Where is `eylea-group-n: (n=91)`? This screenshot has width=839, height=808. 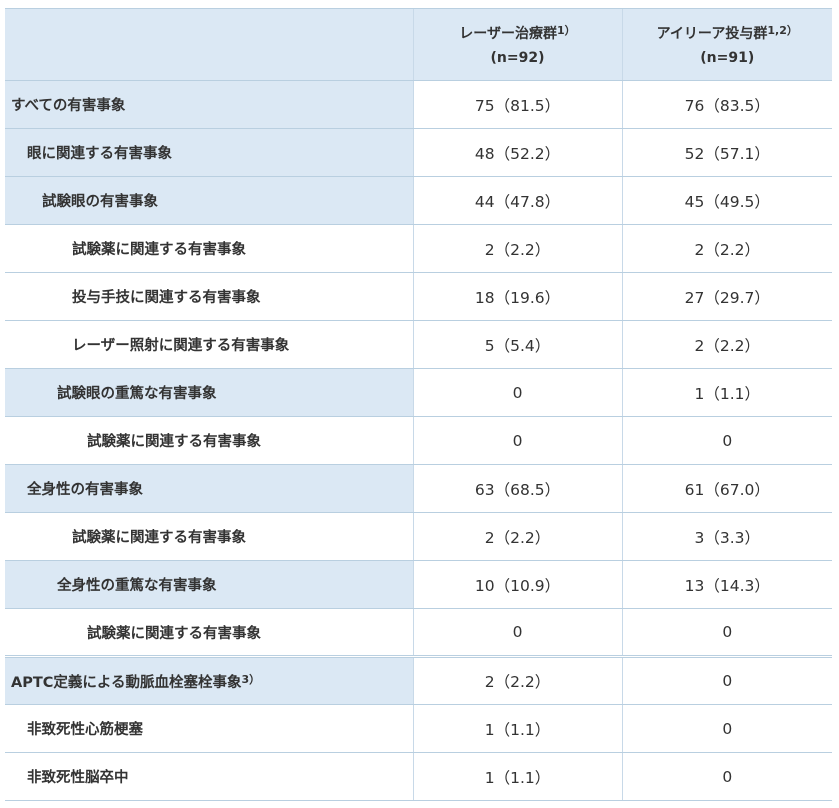 eylea-group-n: (n=91) is located at coordinates (727, 58).